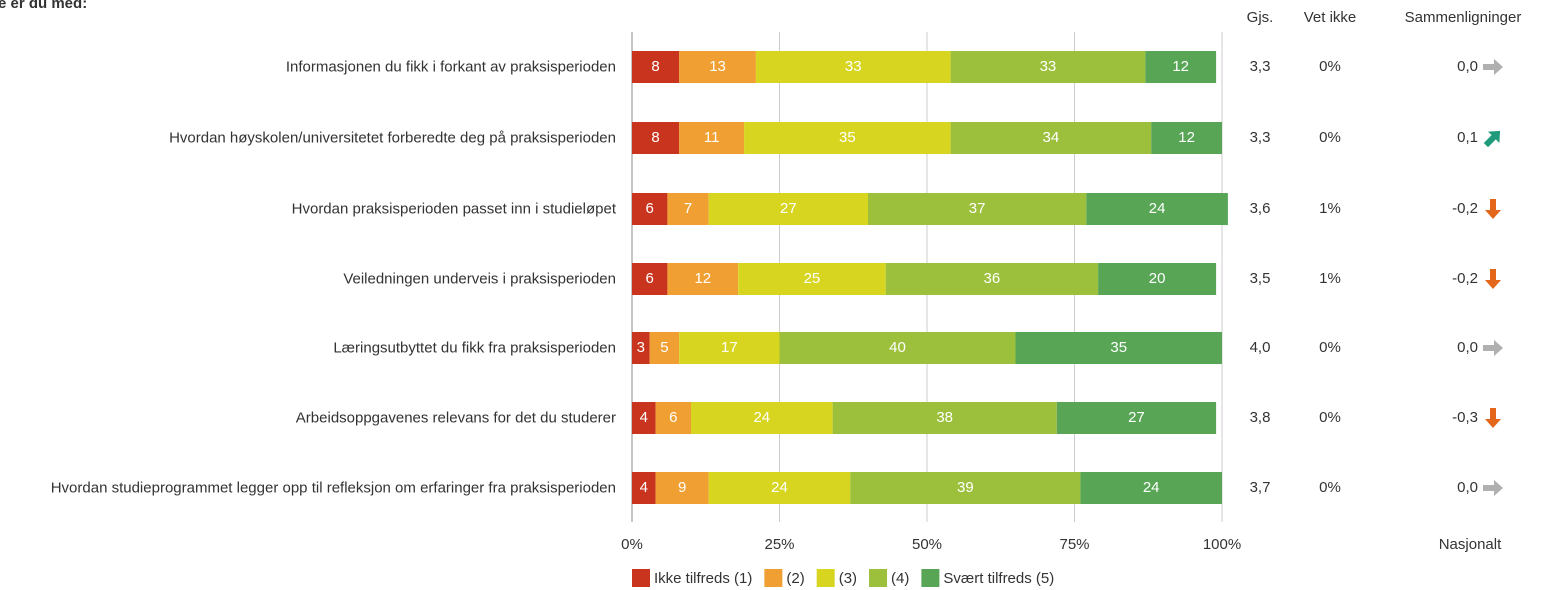  Describe the element at coordinates (1470, 544) in the screenshot. I see `column-footer: Nasjonalt` at that location.